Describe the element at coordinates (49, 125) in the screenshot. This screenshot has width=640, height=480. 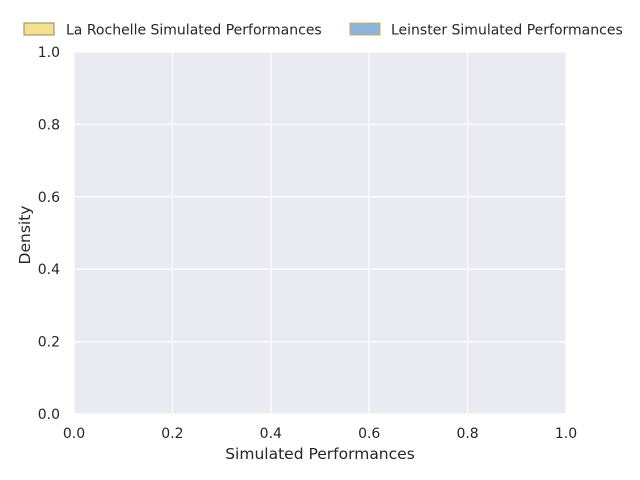
I see `y-tick-label: 0.8` at that location.